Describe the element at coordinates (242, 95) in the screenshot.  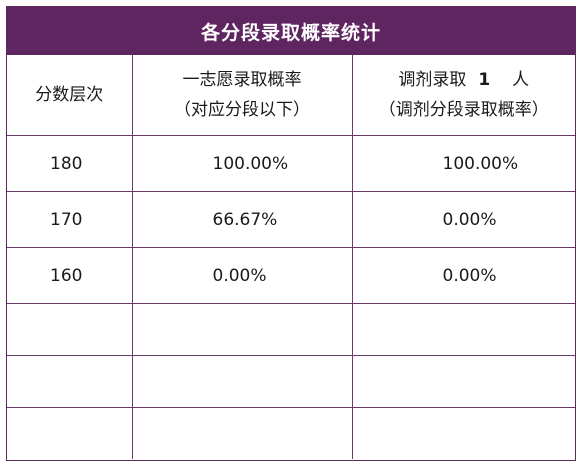
I see `header-first-choice: 一志愿录取概率 （对应分段以下）` at that location.